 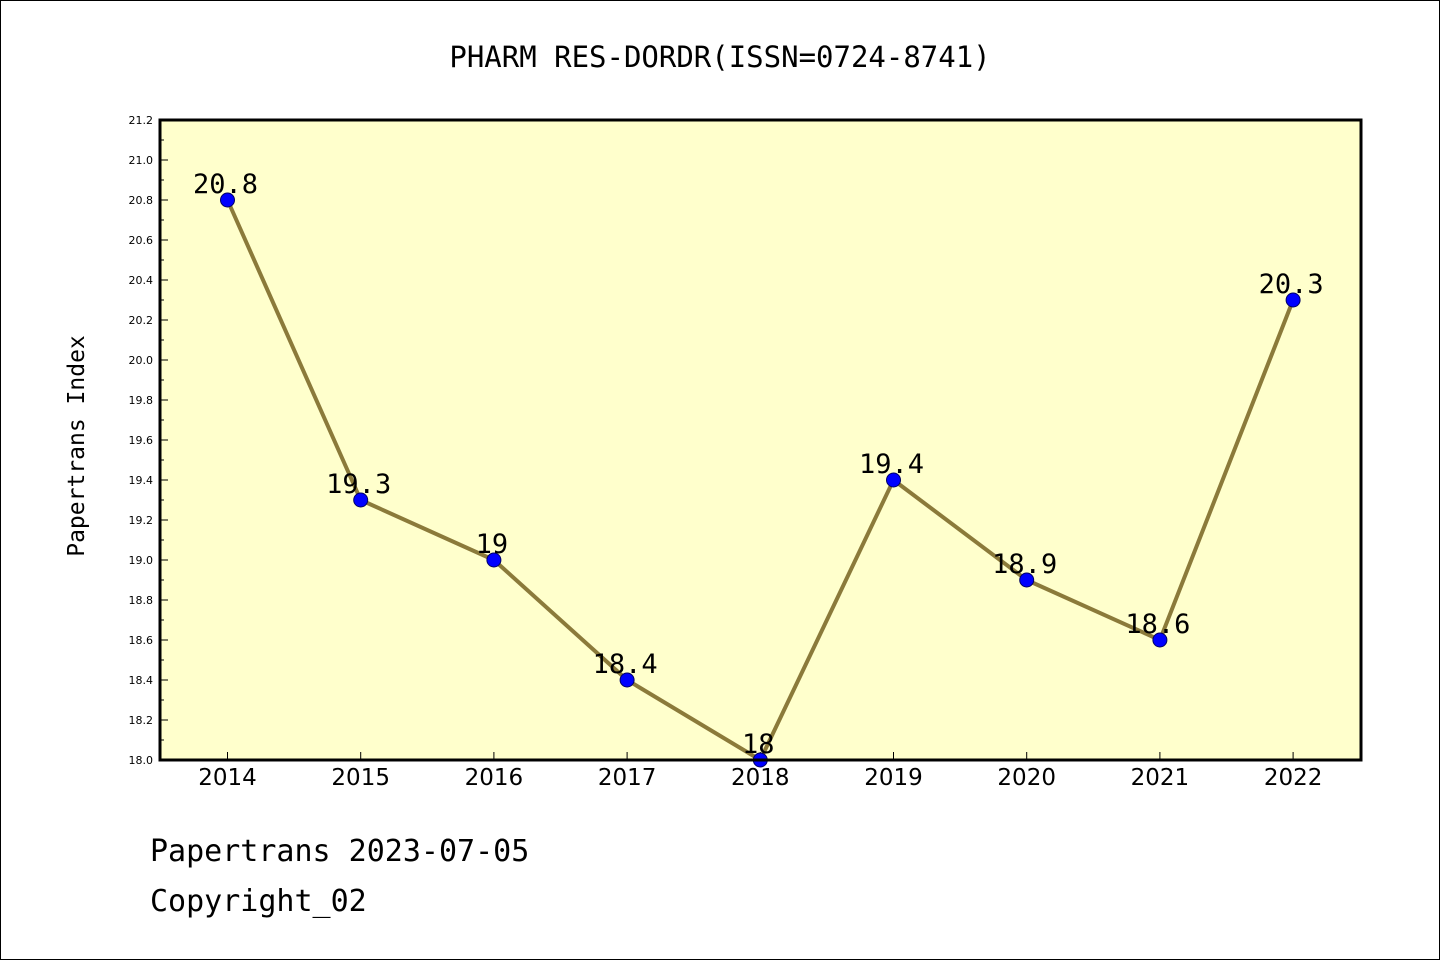 I want to click on data-label: 18.6, so click(x=1157, y=624).